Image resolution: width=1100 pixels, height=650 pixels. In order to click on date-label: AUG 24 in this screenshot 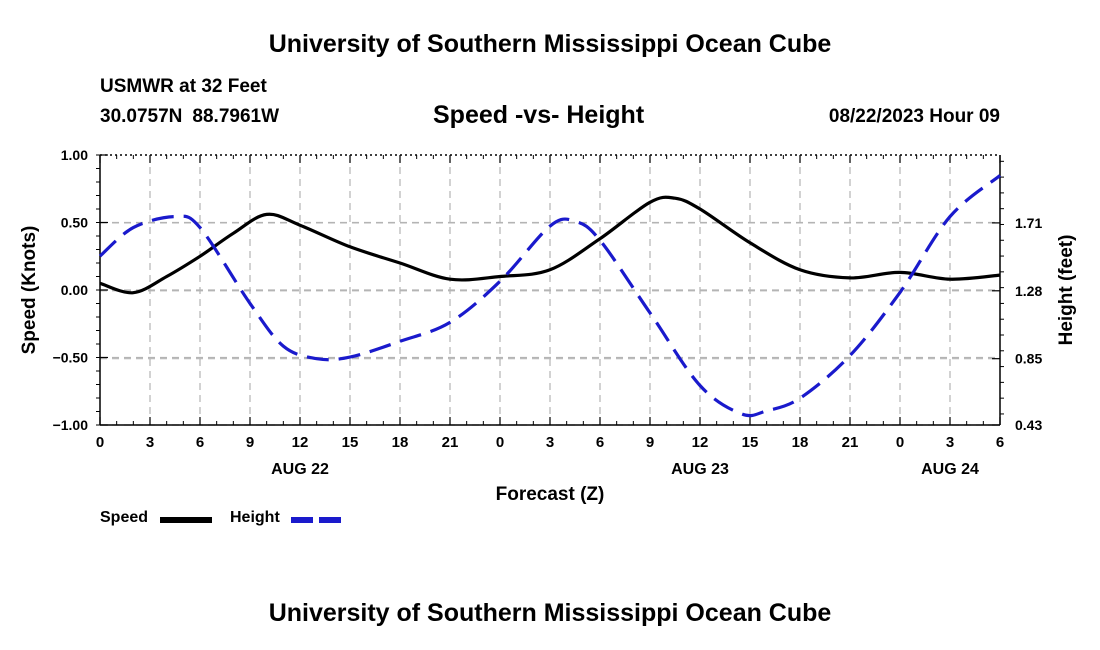, I will do `click(950, 469)`.